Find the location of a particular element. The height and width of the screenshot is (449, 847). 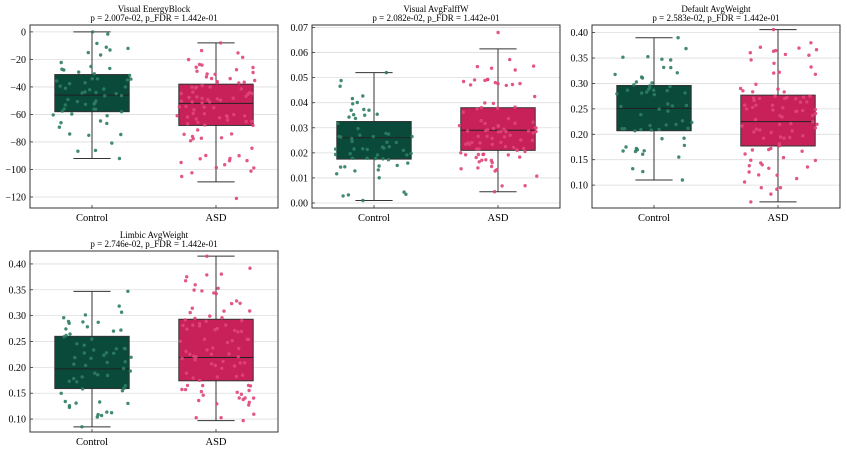

y-tick-label: 0.25 is located at coordinates (580, 109).